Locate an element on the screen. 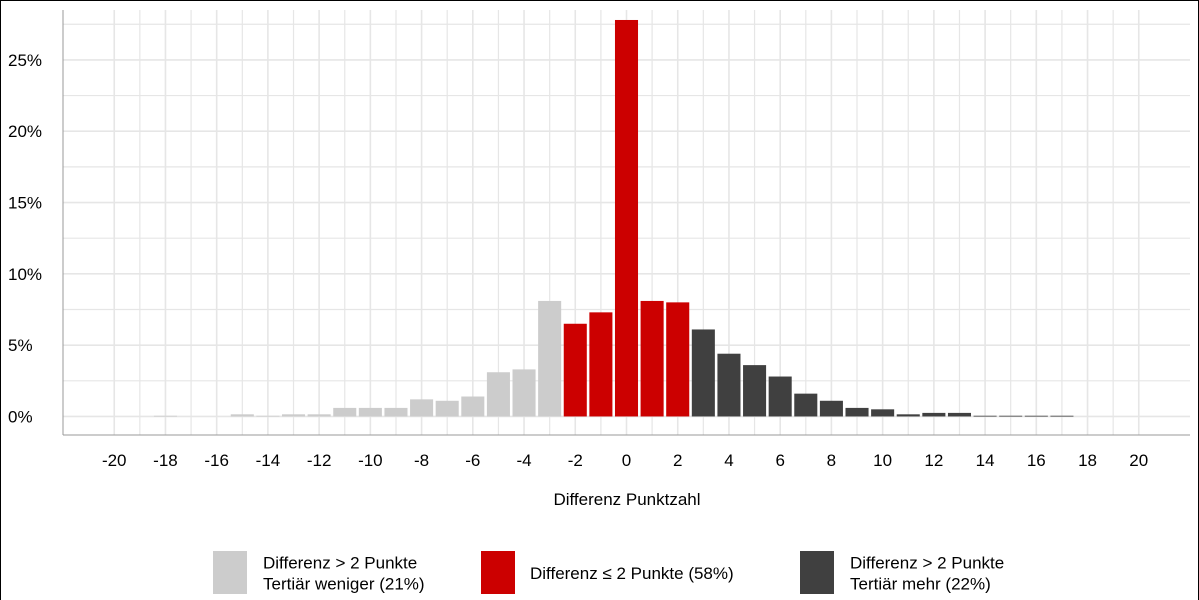 This screenshot has height=600, width=1199. x-tick-label: -8 is located at coordinates (421, 460).